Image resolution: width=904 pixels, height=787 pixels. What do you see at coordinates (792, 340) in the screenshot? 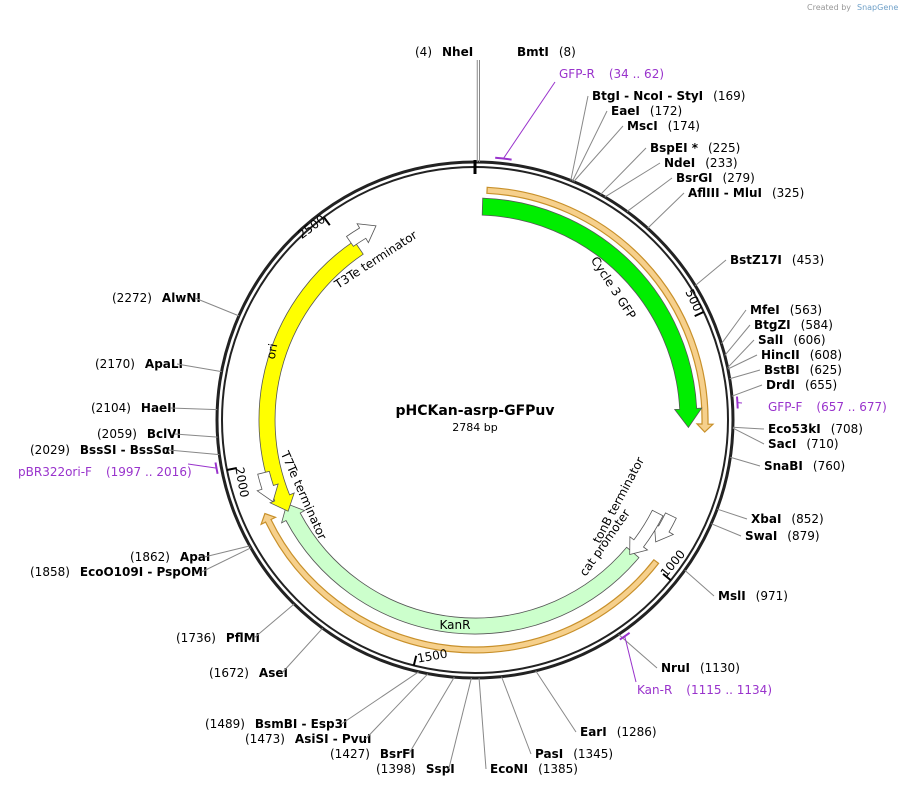
I see `site-label: SalI (606)` at bounding box center [792, 340].